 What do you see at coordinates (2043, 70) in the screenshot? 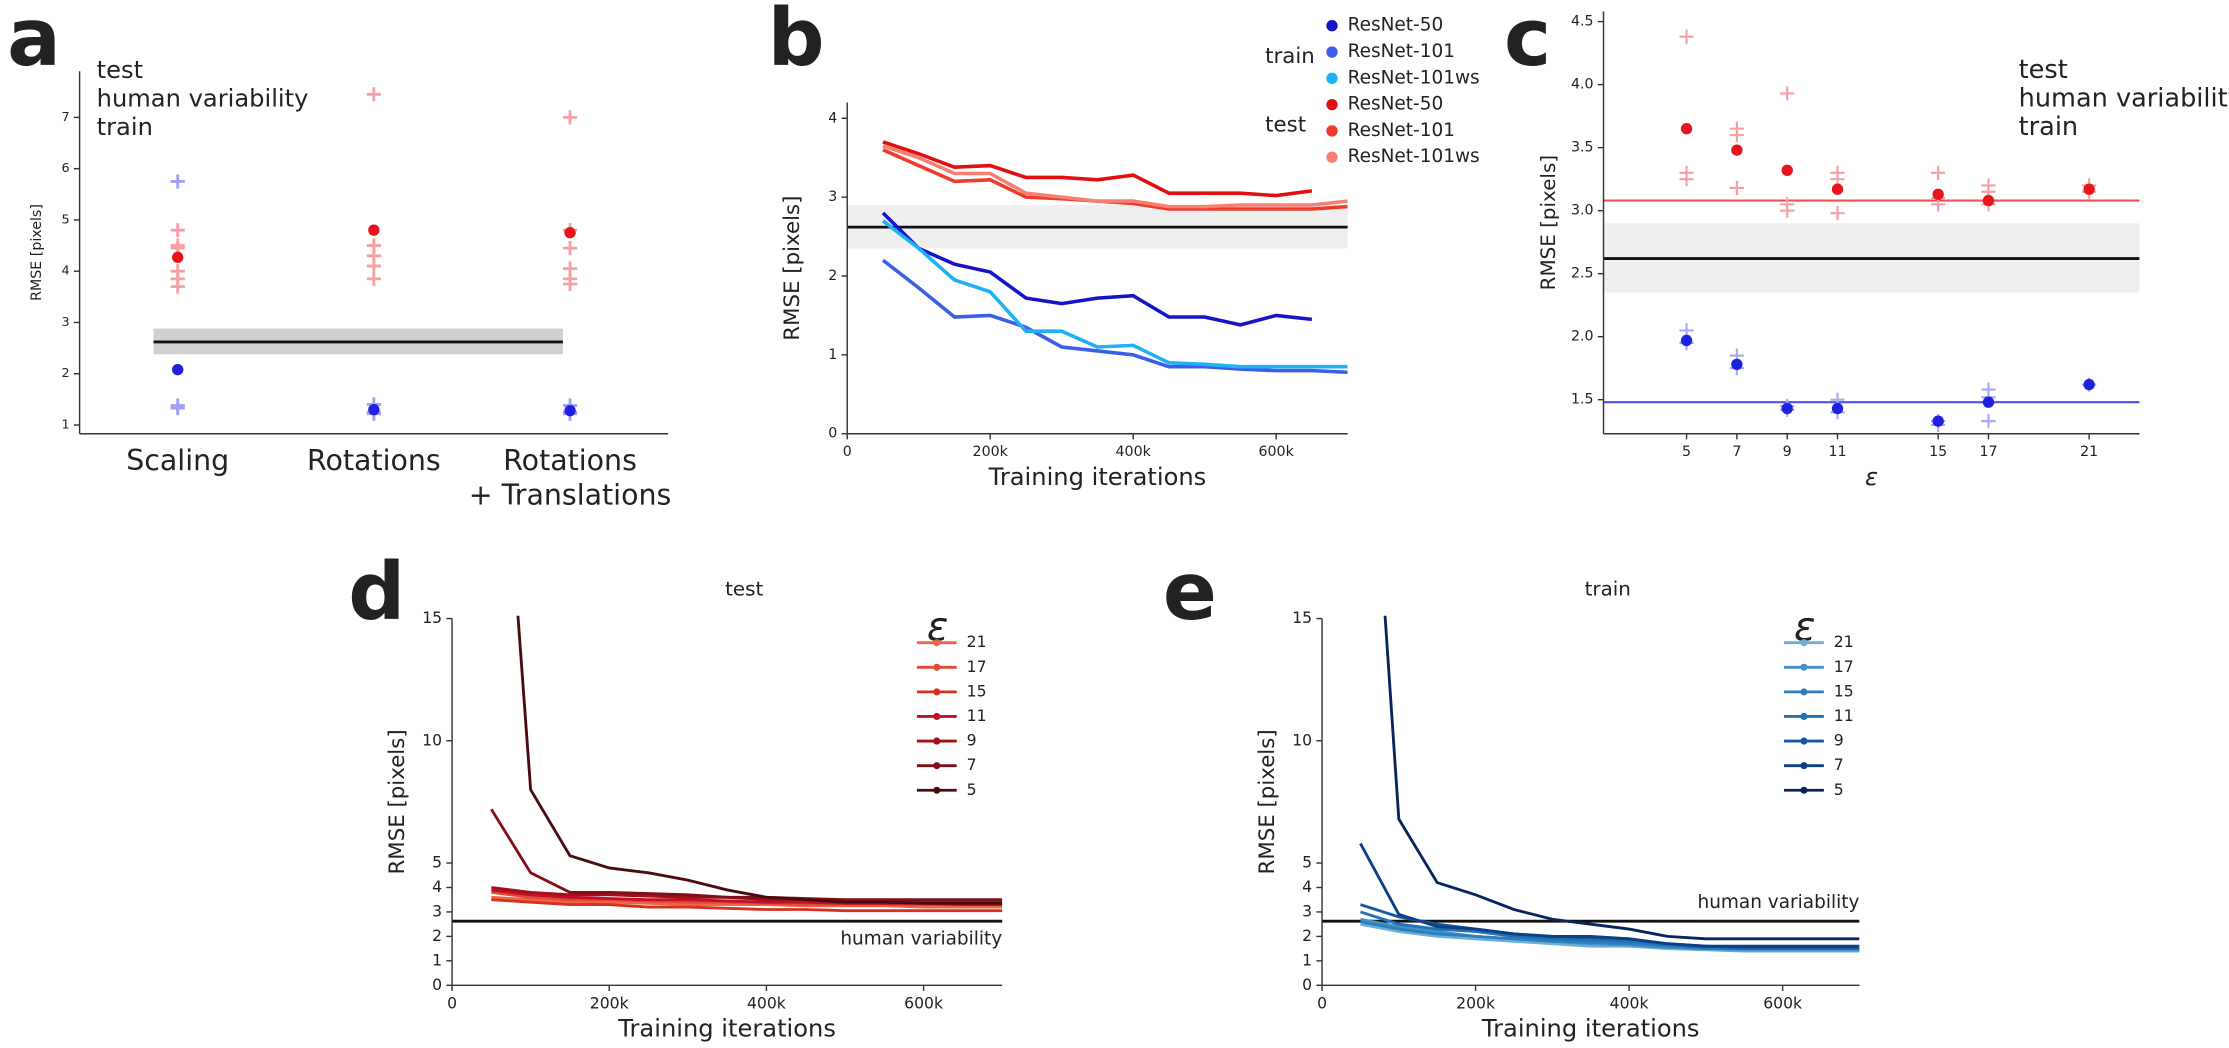
I see `legend-label: test` at bounding box center [2043, 70].